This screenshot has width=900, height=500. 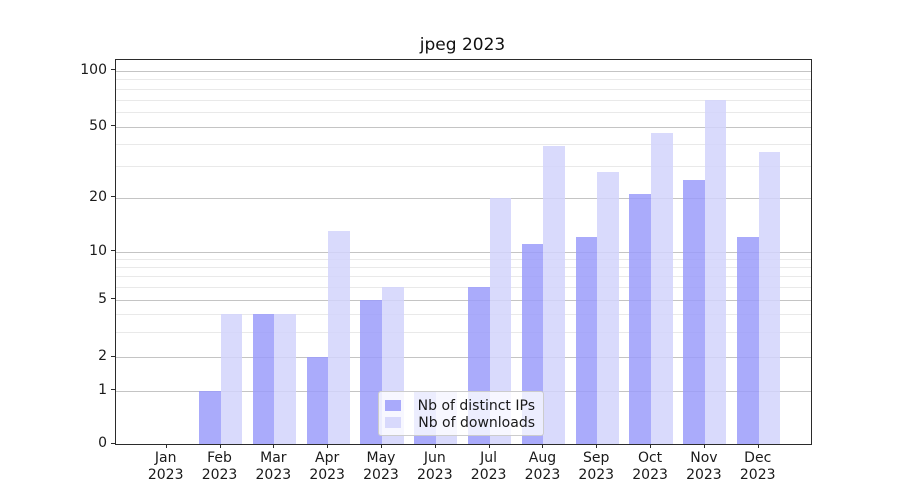 I want to click on x-tick-month: Apr, so click(x=327, y=458).